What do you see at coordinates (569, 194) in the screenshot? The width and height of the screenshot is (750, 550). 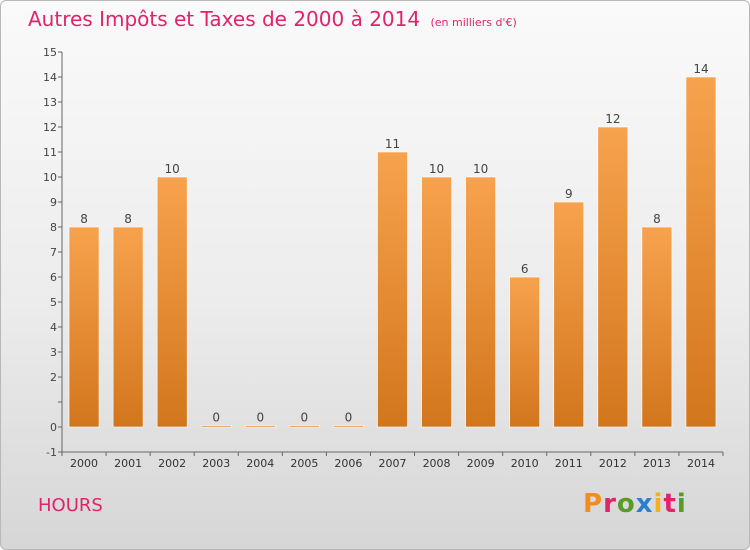 I see `data-label: 9` at bounding box center [569, 194].